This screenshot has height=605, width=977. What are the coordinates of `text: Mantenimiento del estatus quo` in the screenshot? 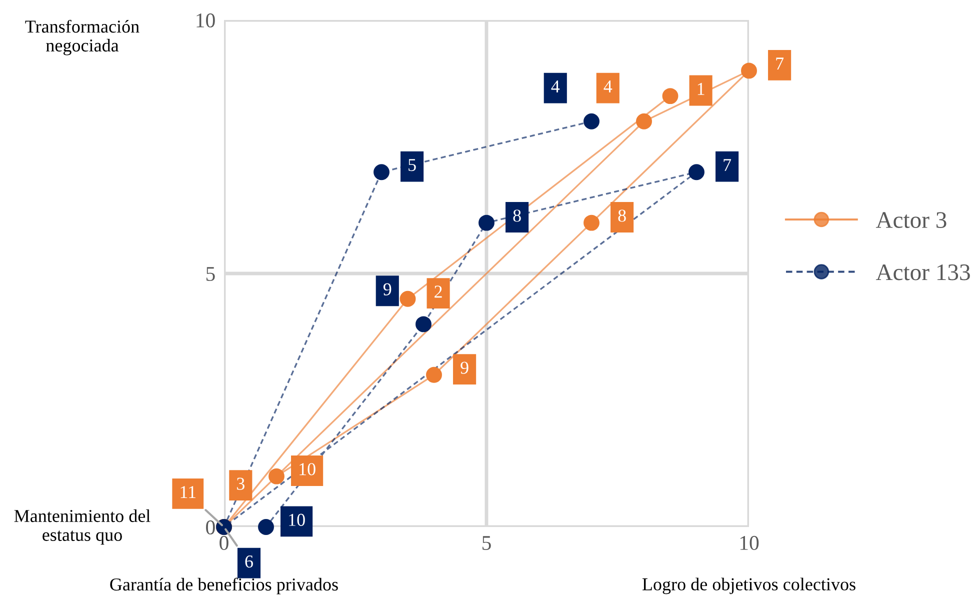 It's located at (82, 527).